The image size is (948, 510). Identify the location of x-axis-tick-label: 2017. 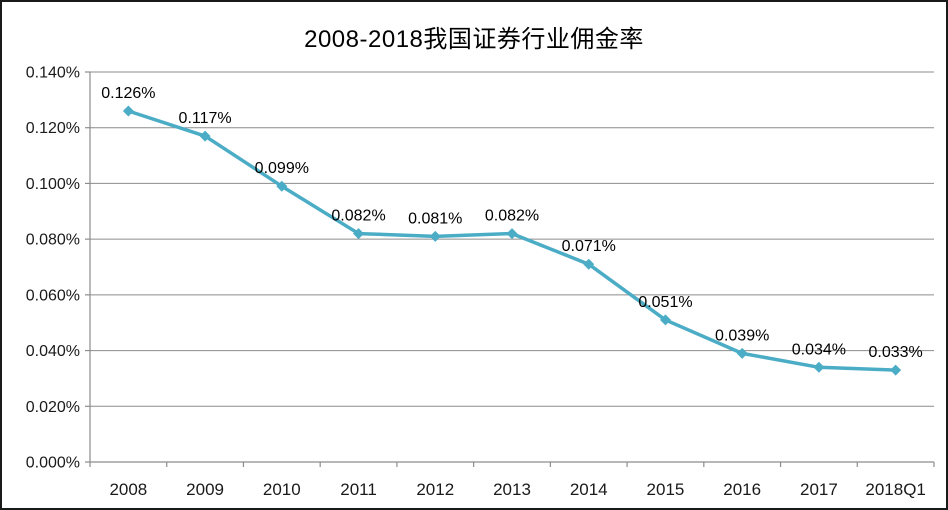
(819, 489).